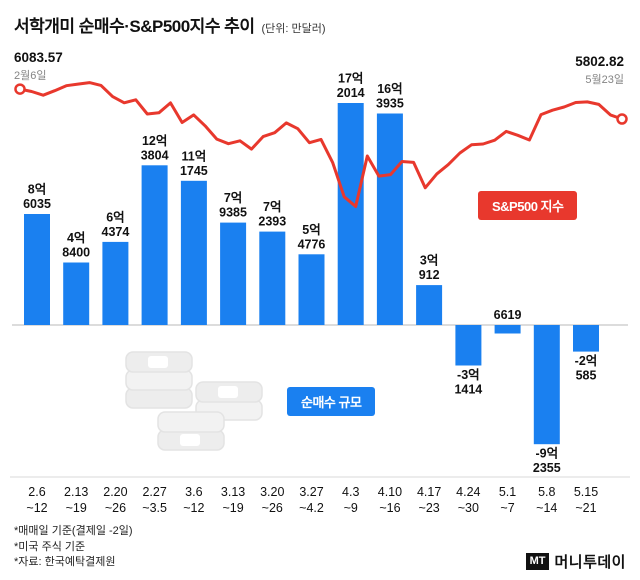 The height and width of the screenshot is (580, 640). I want to click on bar-value-label: -3억, so click(468, 375).